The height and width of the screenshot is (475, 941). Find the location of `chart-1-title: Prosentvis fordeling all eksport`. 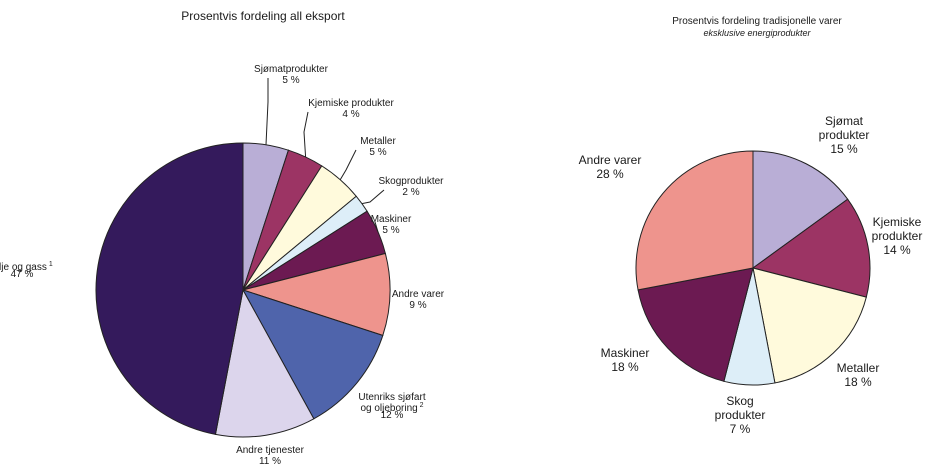

chart-1-title: Prosentvis fordeling all eksport is located at coordinates (263, 16).